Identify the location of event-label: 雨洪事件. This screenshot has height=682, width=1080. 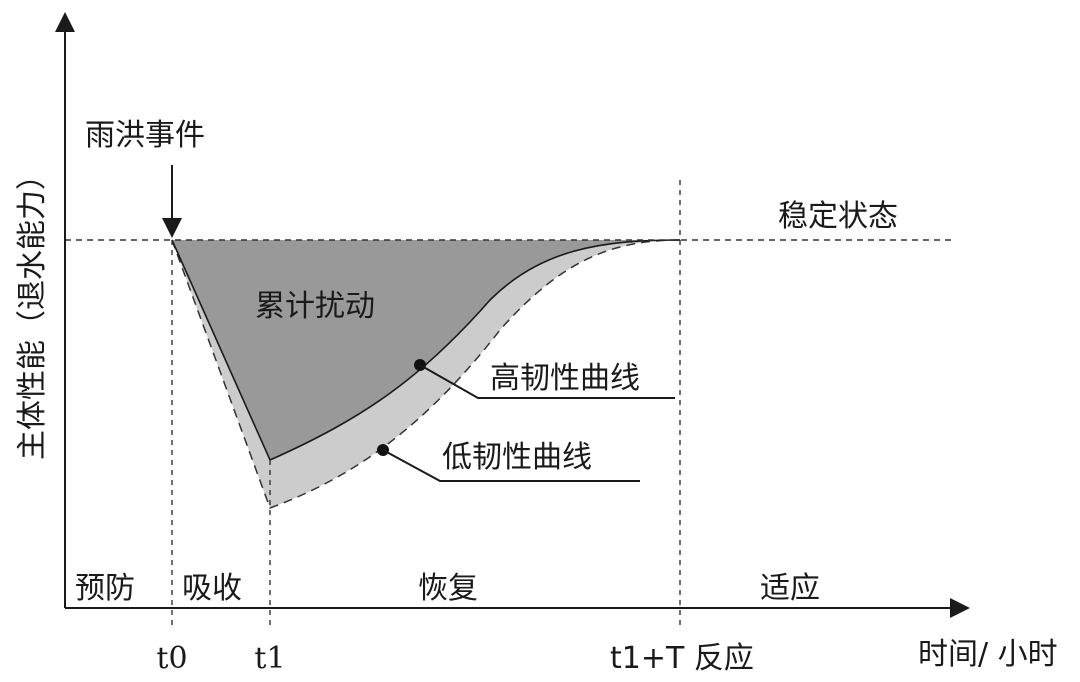
(145, 135).